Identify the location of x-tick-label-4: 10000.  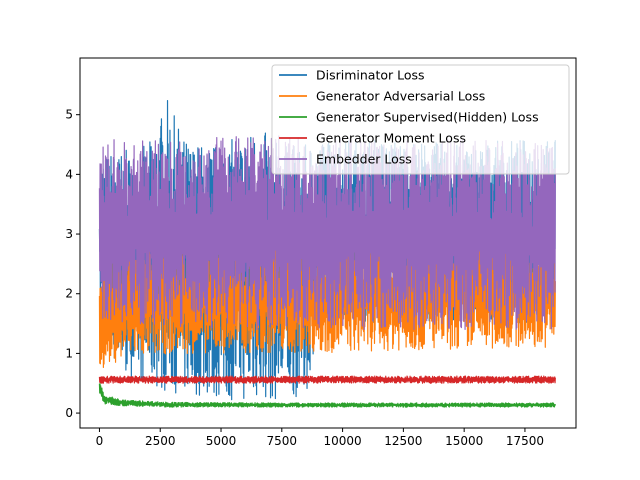
(342, 441).